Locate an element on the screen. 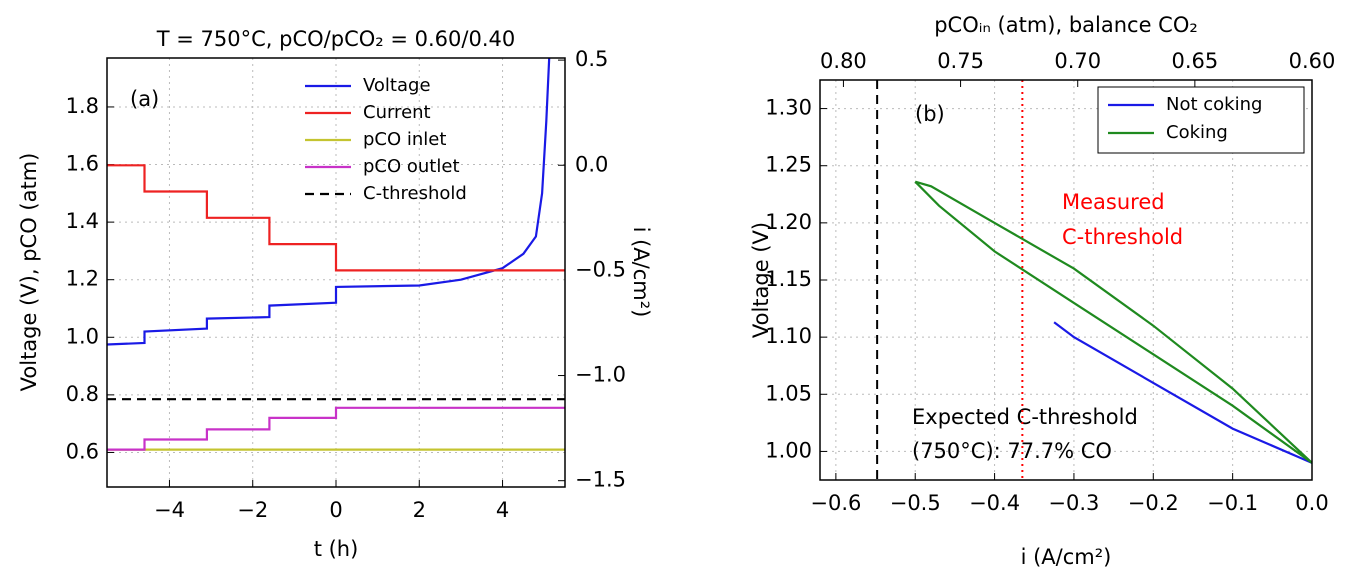 This screenshot has height=580, width=1348. y-tick-label: 1.0 is located at coordinates (82, 336).